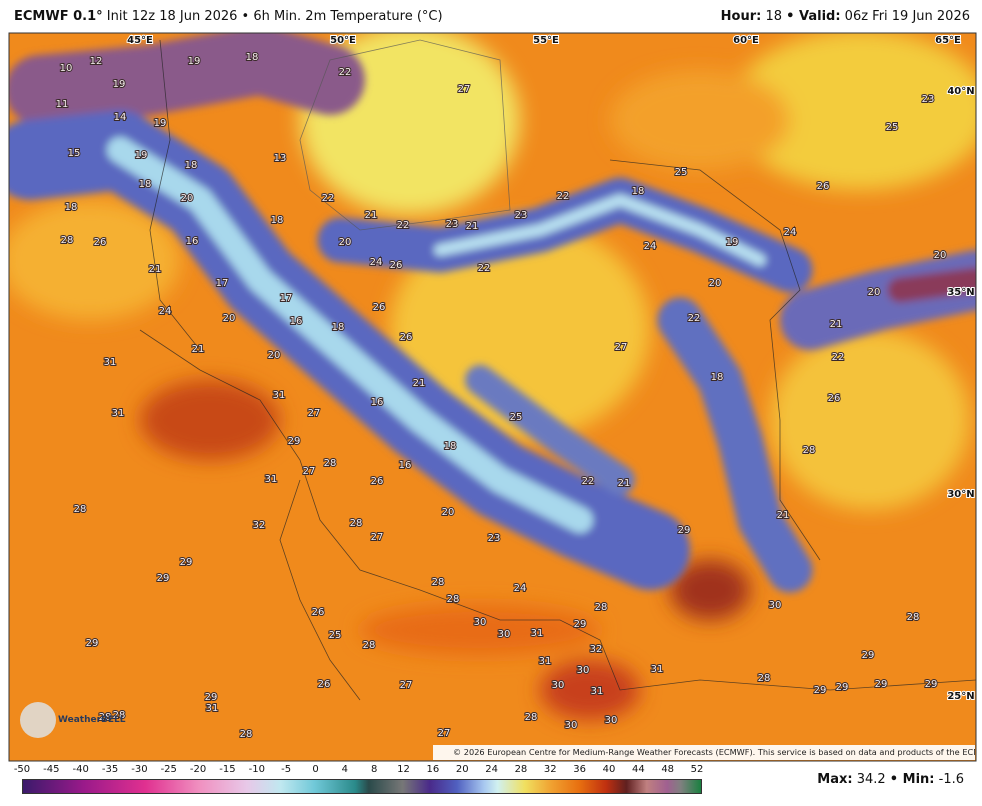 The height and width of the screenshot is (806, 982). What do you see at coordinates (638, 769) in the screenshot?
I see `colorbar-tick: 44` at bounding box center [638, 769].